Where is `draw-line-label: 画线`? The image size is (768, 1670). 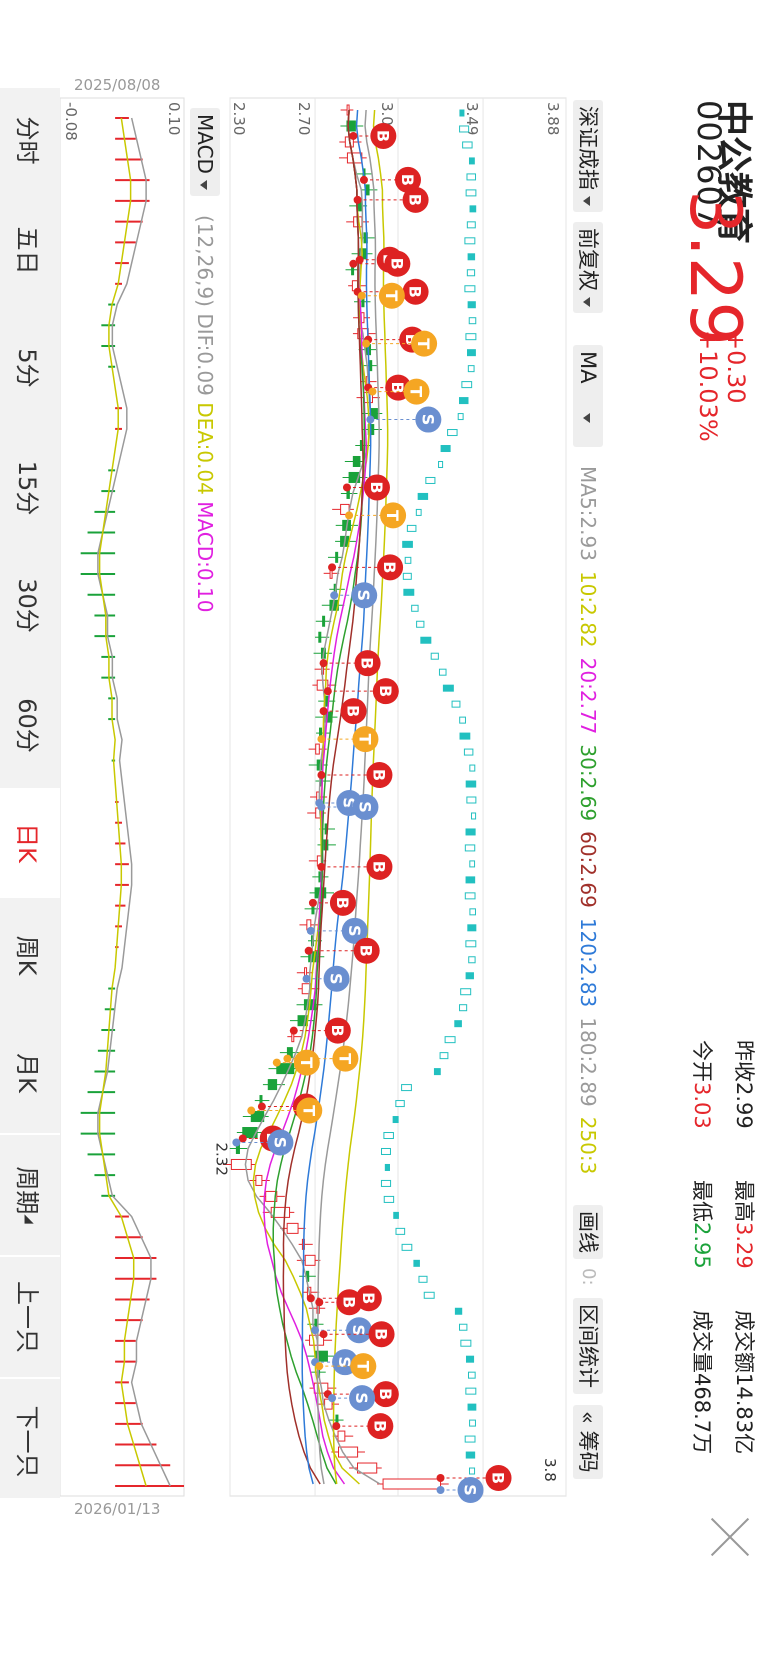
draw-line-label: 画线 is located at coordinates (588, 1232).